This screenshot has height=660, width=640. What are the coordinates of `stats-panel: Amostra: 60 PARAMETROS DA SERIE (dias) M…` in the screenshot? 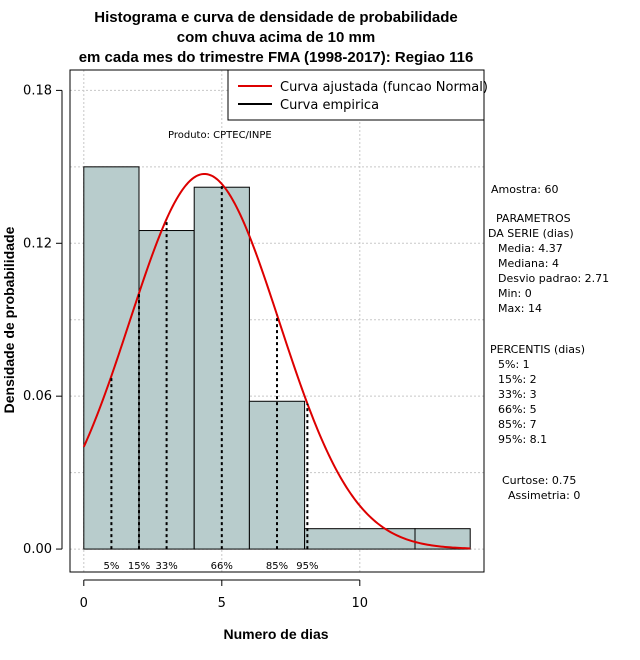 It's located at (548, 342).